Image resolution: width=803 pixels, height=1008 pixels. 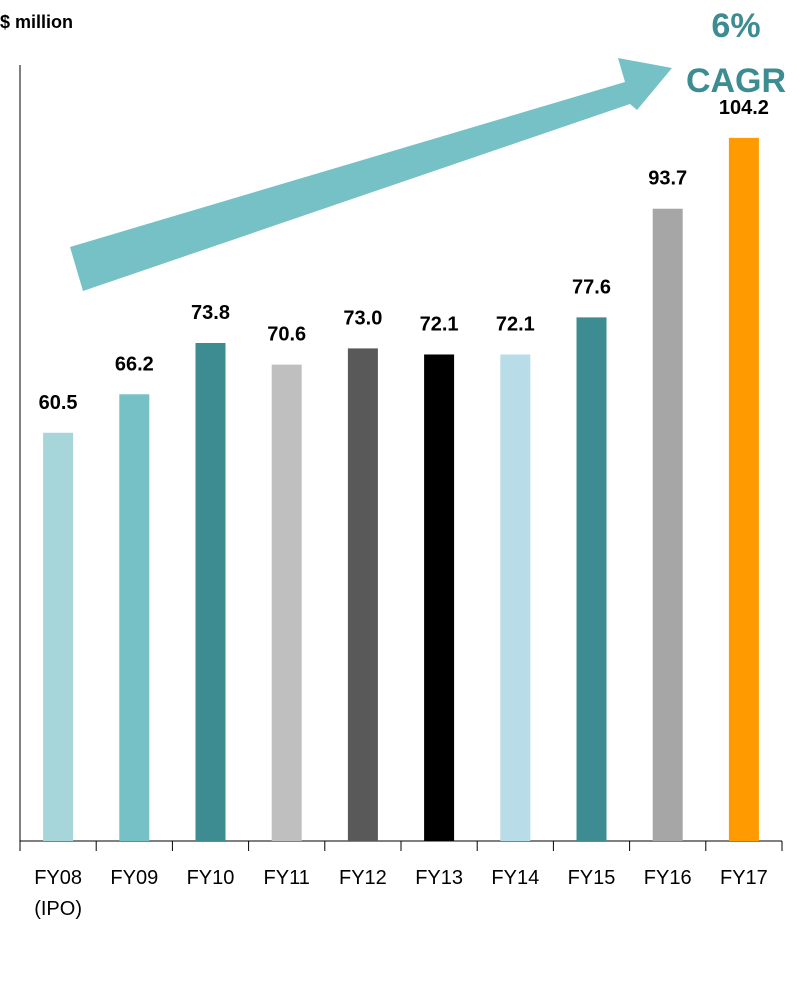 I want to click on x-tick-label-fy10: FY10, so click(x=211, y=878).